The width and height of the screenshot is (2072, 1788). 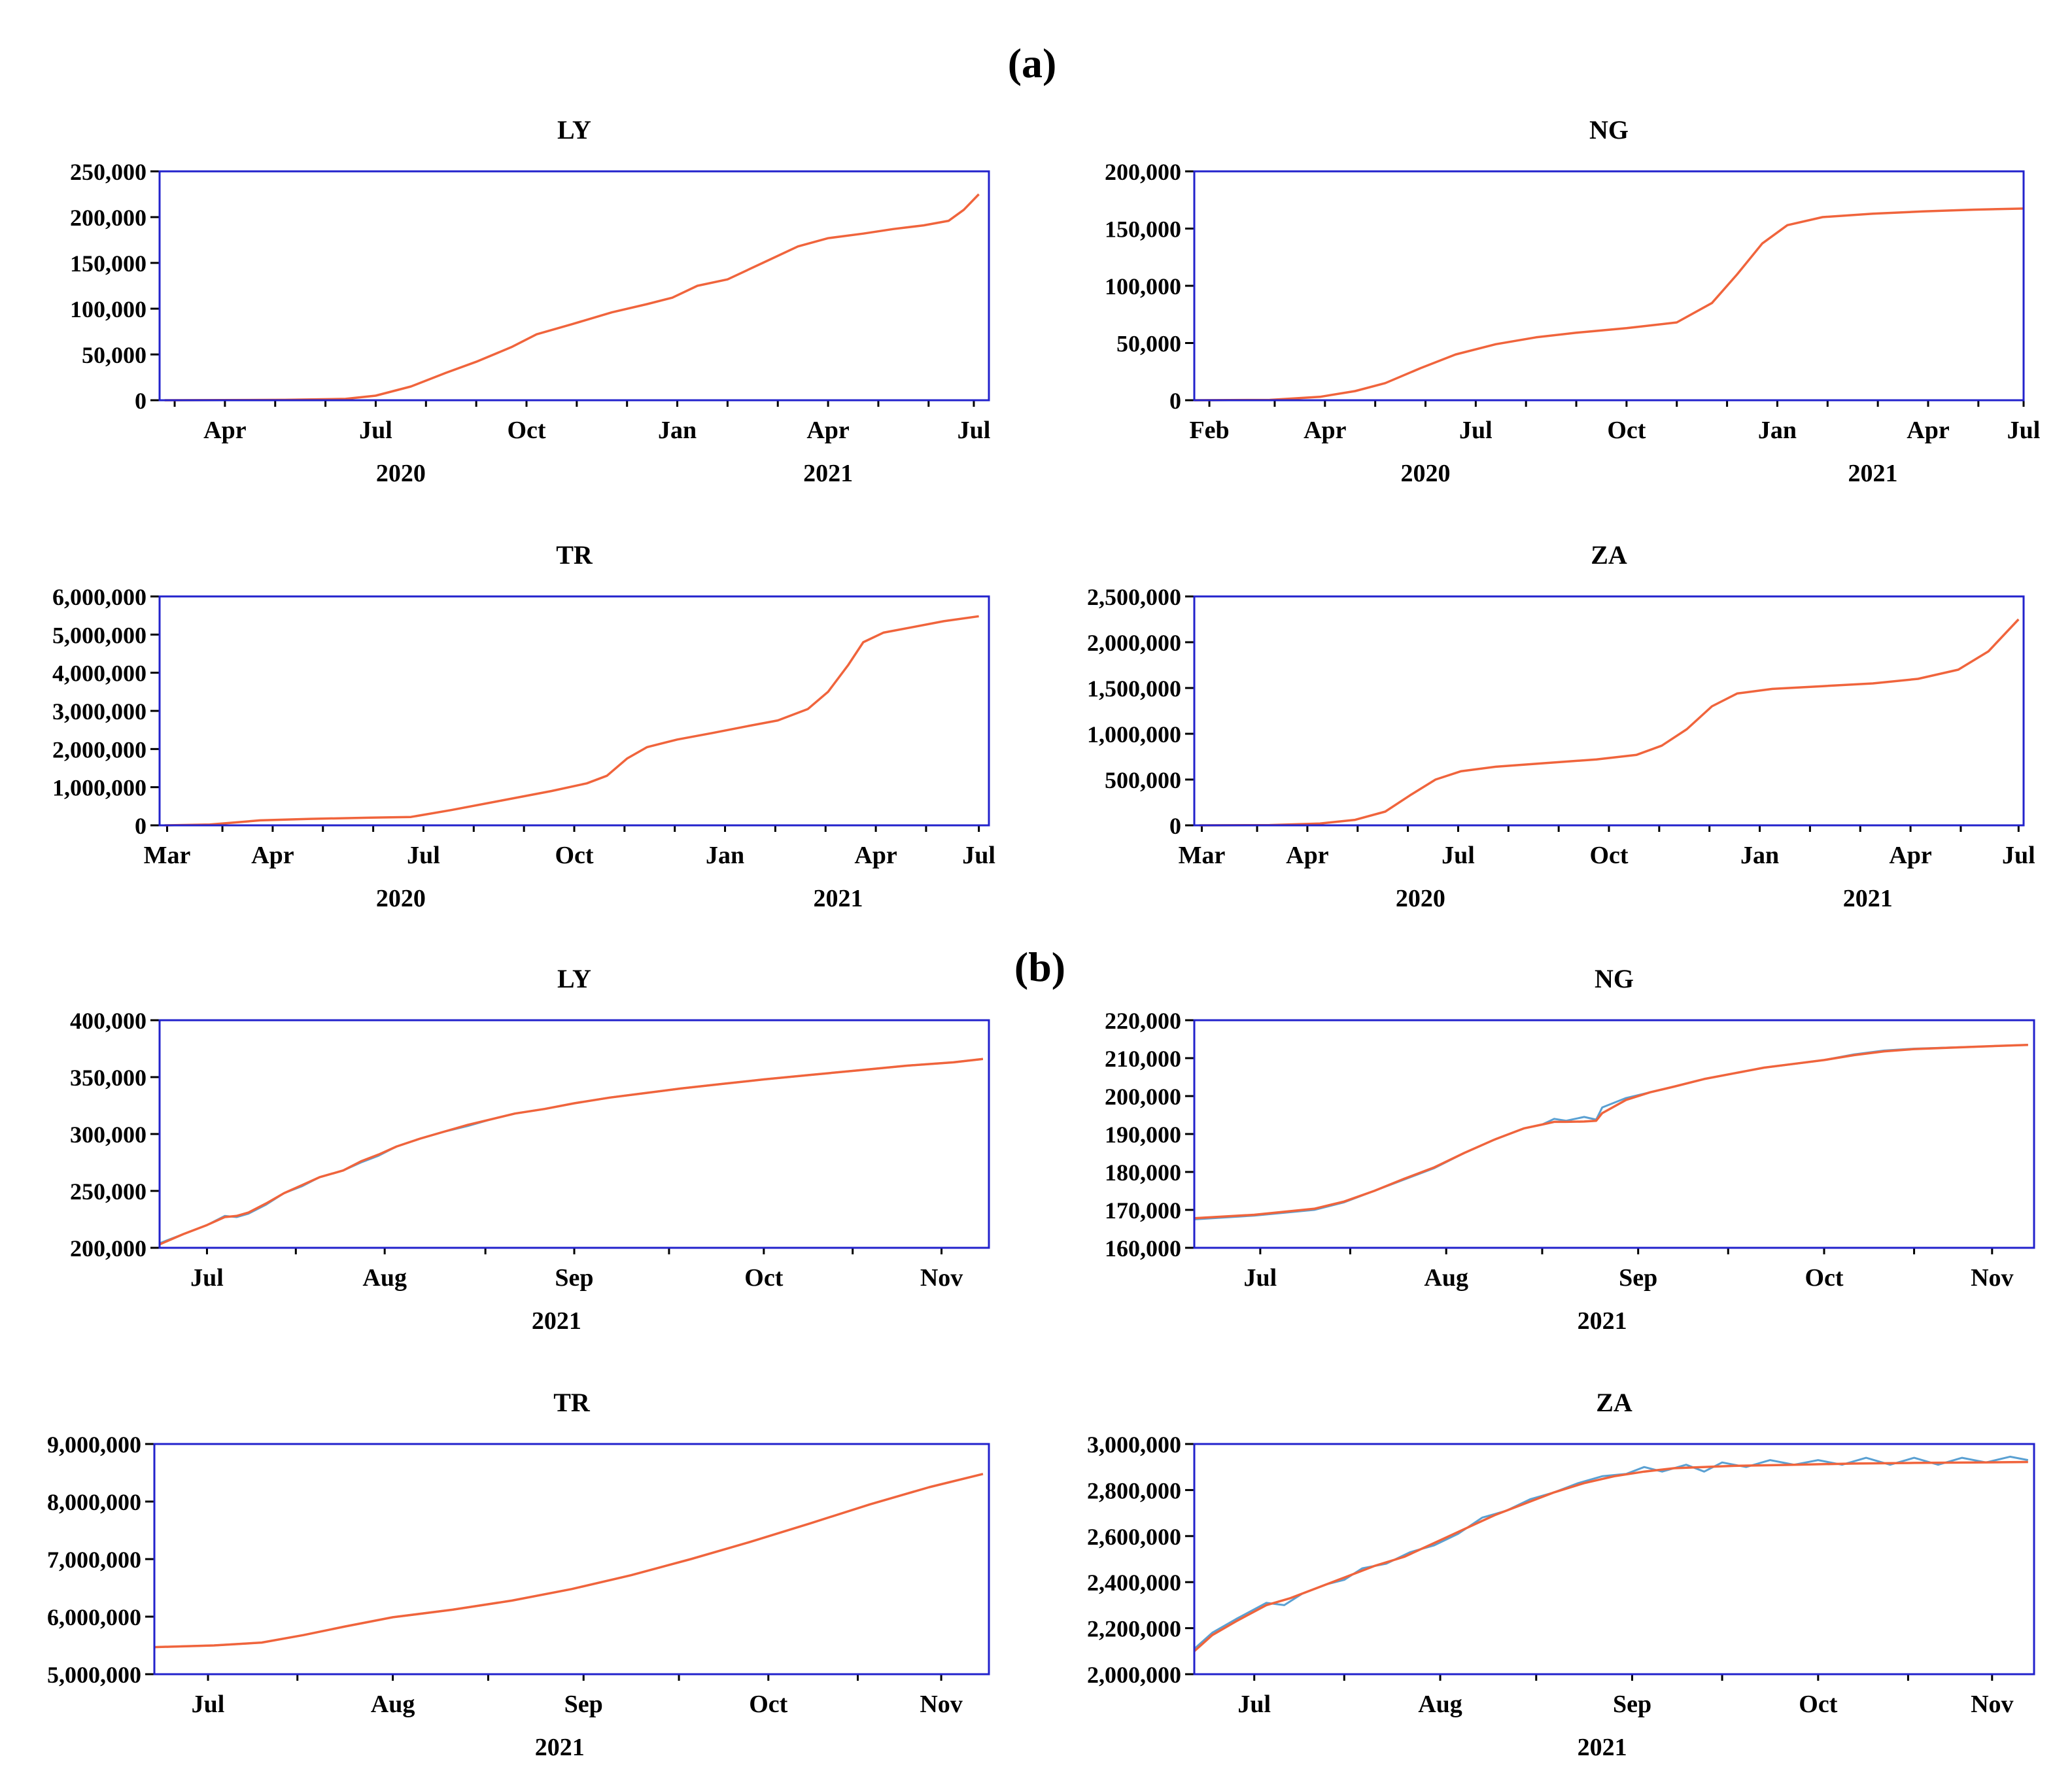 What do you see at coordinates (1134, 597) in the screenshot?
I see `y-tick-label: 2,500,000` at bounding box center [1134, 597].